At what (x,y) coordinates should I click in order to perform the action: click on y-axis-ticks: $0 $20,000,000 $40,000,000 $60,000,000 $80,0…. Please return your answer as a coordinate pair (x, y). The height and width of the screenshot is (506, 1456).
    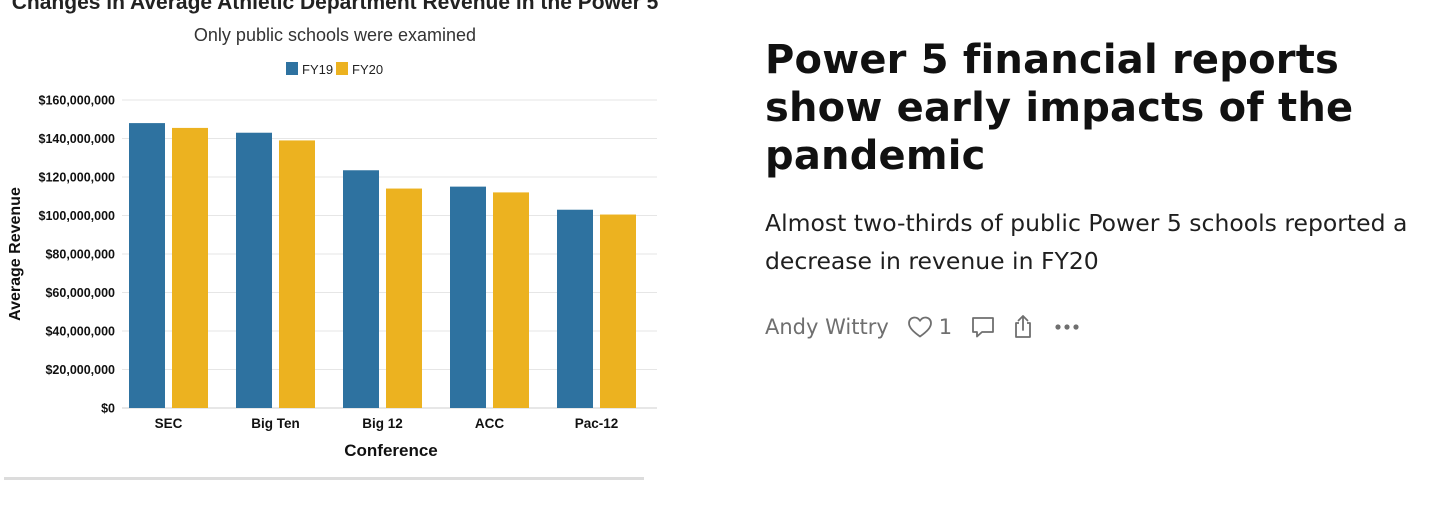
    Looking at the image, I should click on (77, 255).